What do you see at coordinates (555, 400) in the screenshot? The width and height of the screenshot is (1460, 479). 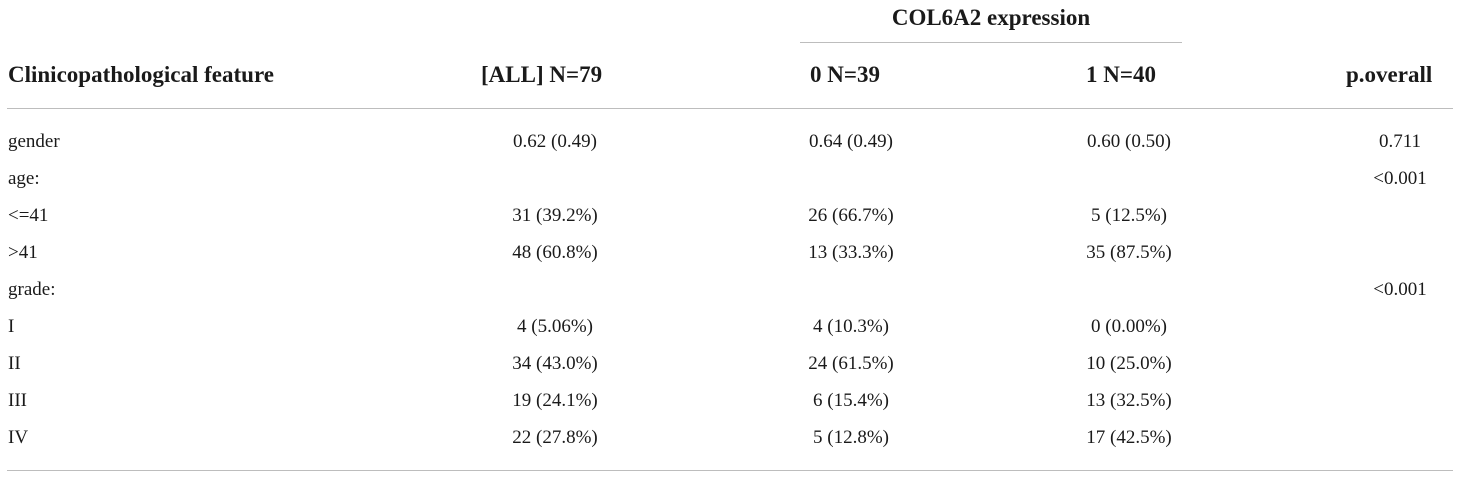 I see `cell-all: 19 (24.1%)` at bounding box center [555, 400].